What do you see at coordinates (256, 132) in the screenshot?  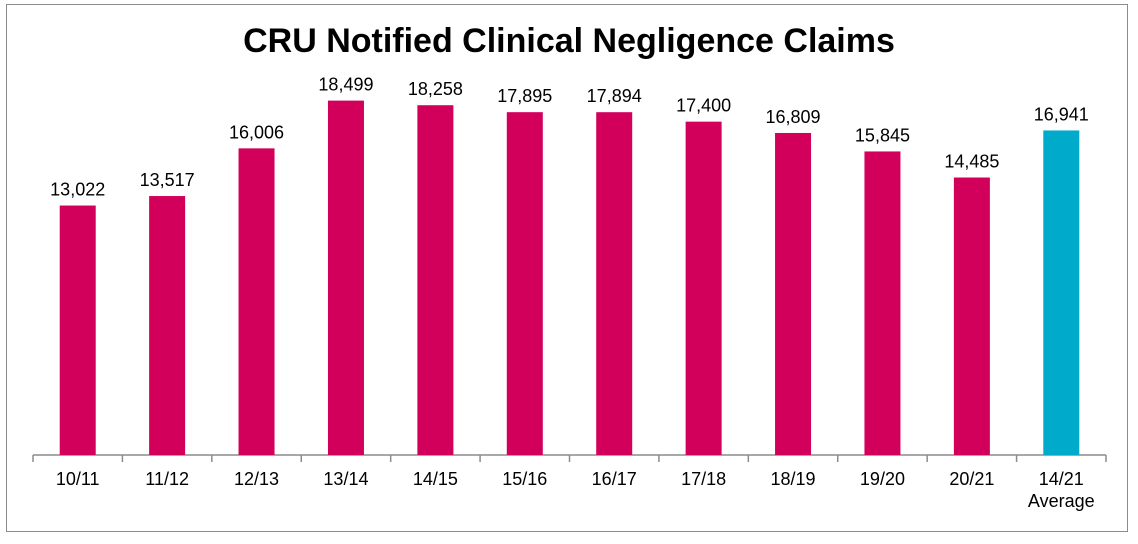 I see `data-label: 16,006` at bounding box center [256, 132].